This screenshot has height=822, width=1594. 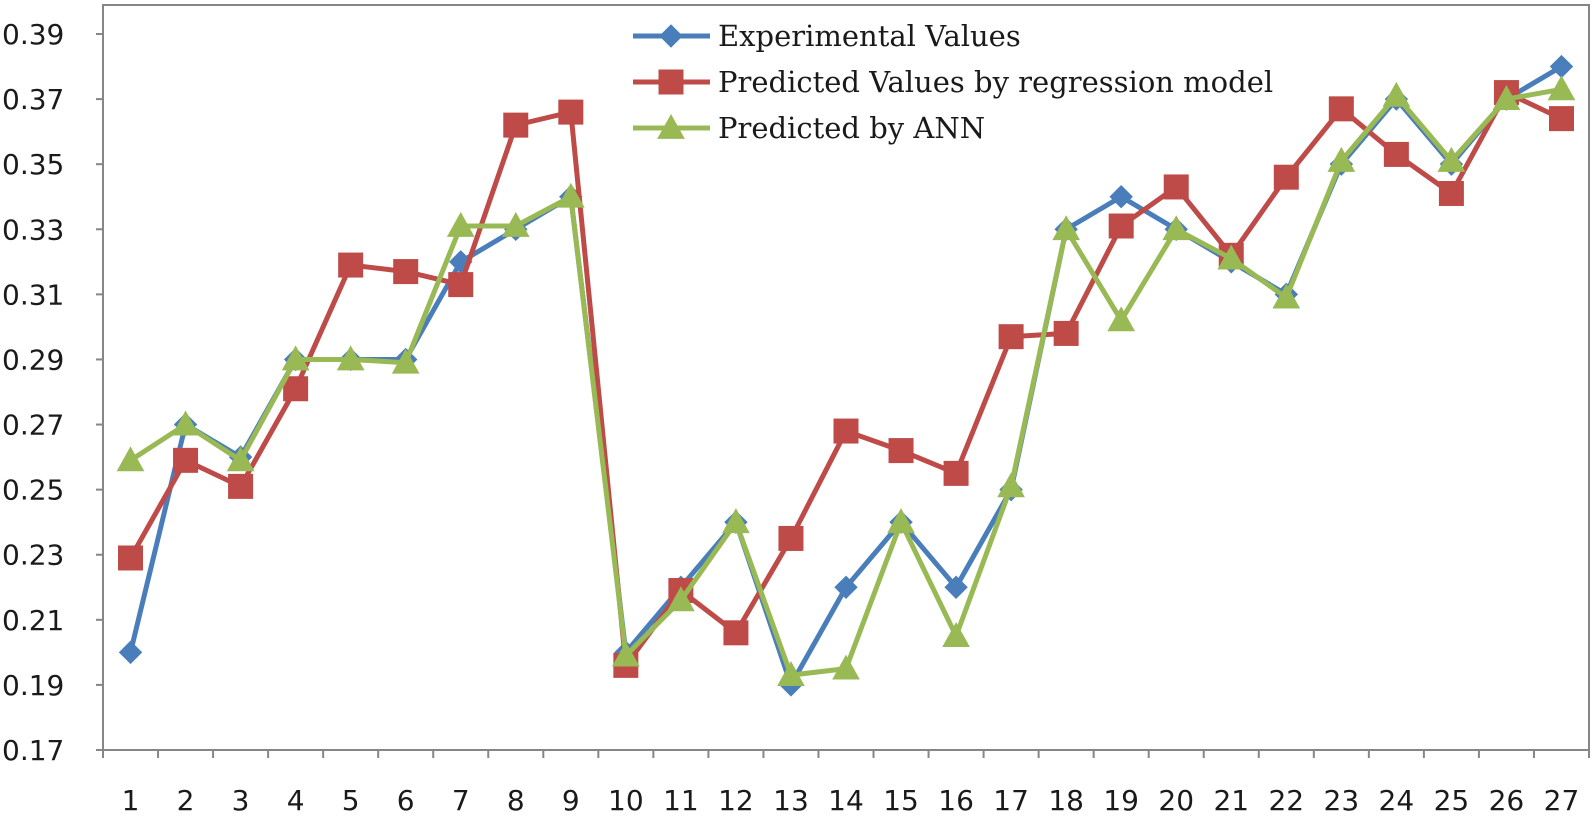 I want to click on legend-item-experimental-values: Experimental Values, so click(x=827, y=36).